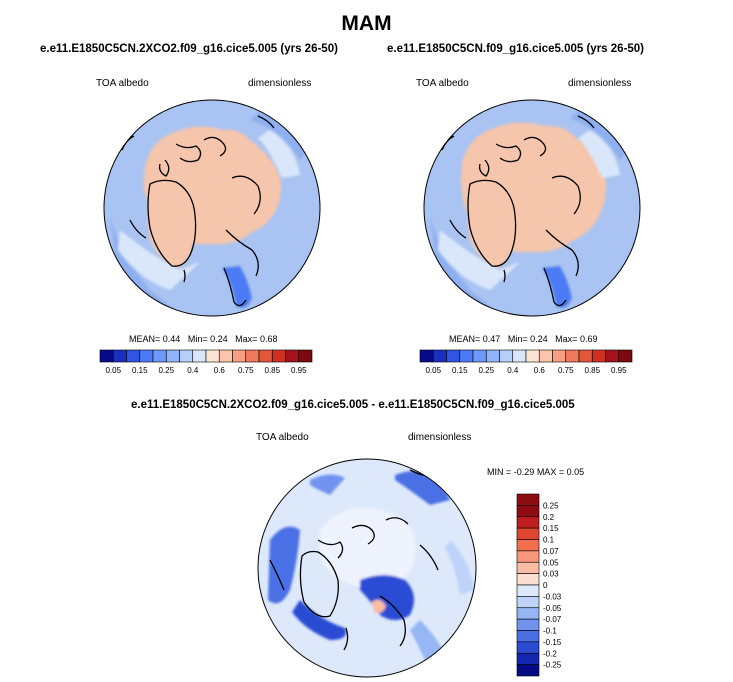 Image resolution: width=733 pixels, height=682 pixels. Describe the element at coordinates (552, 665) in the screenshot. I see `colorbar-tick-label: -0.25` at that location.